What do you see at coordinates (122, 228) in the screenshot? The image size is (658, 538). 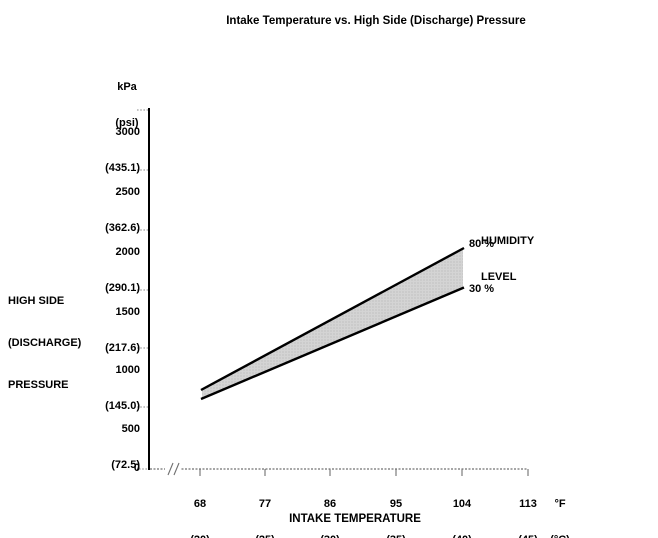 I see `y-tick-2500-psi: (362.6)` at bounding box center [122, 228].